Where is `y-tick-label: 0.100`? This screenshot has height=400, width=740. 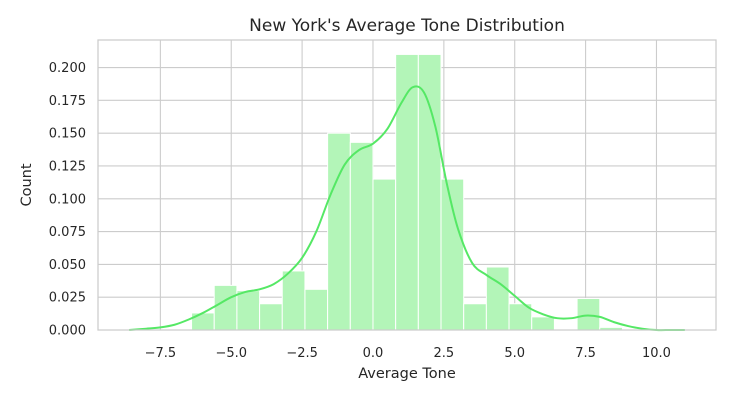
y-tick-label: 0.100 is located at coordinates (67, 199).